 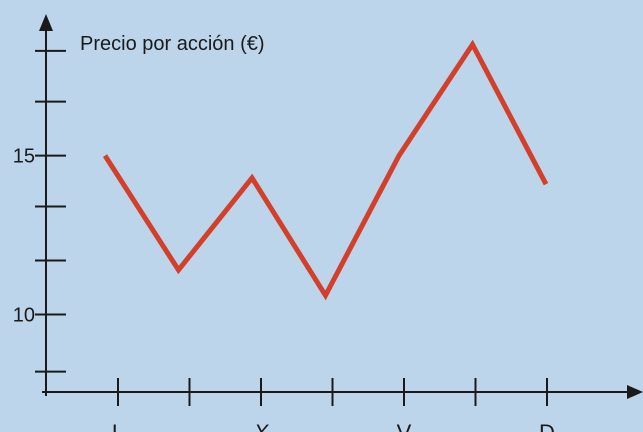 What do you see at coordinates (24, 157) in the screenshot?
I see `y-tick-label: 15` at bounding box center [24, 157].